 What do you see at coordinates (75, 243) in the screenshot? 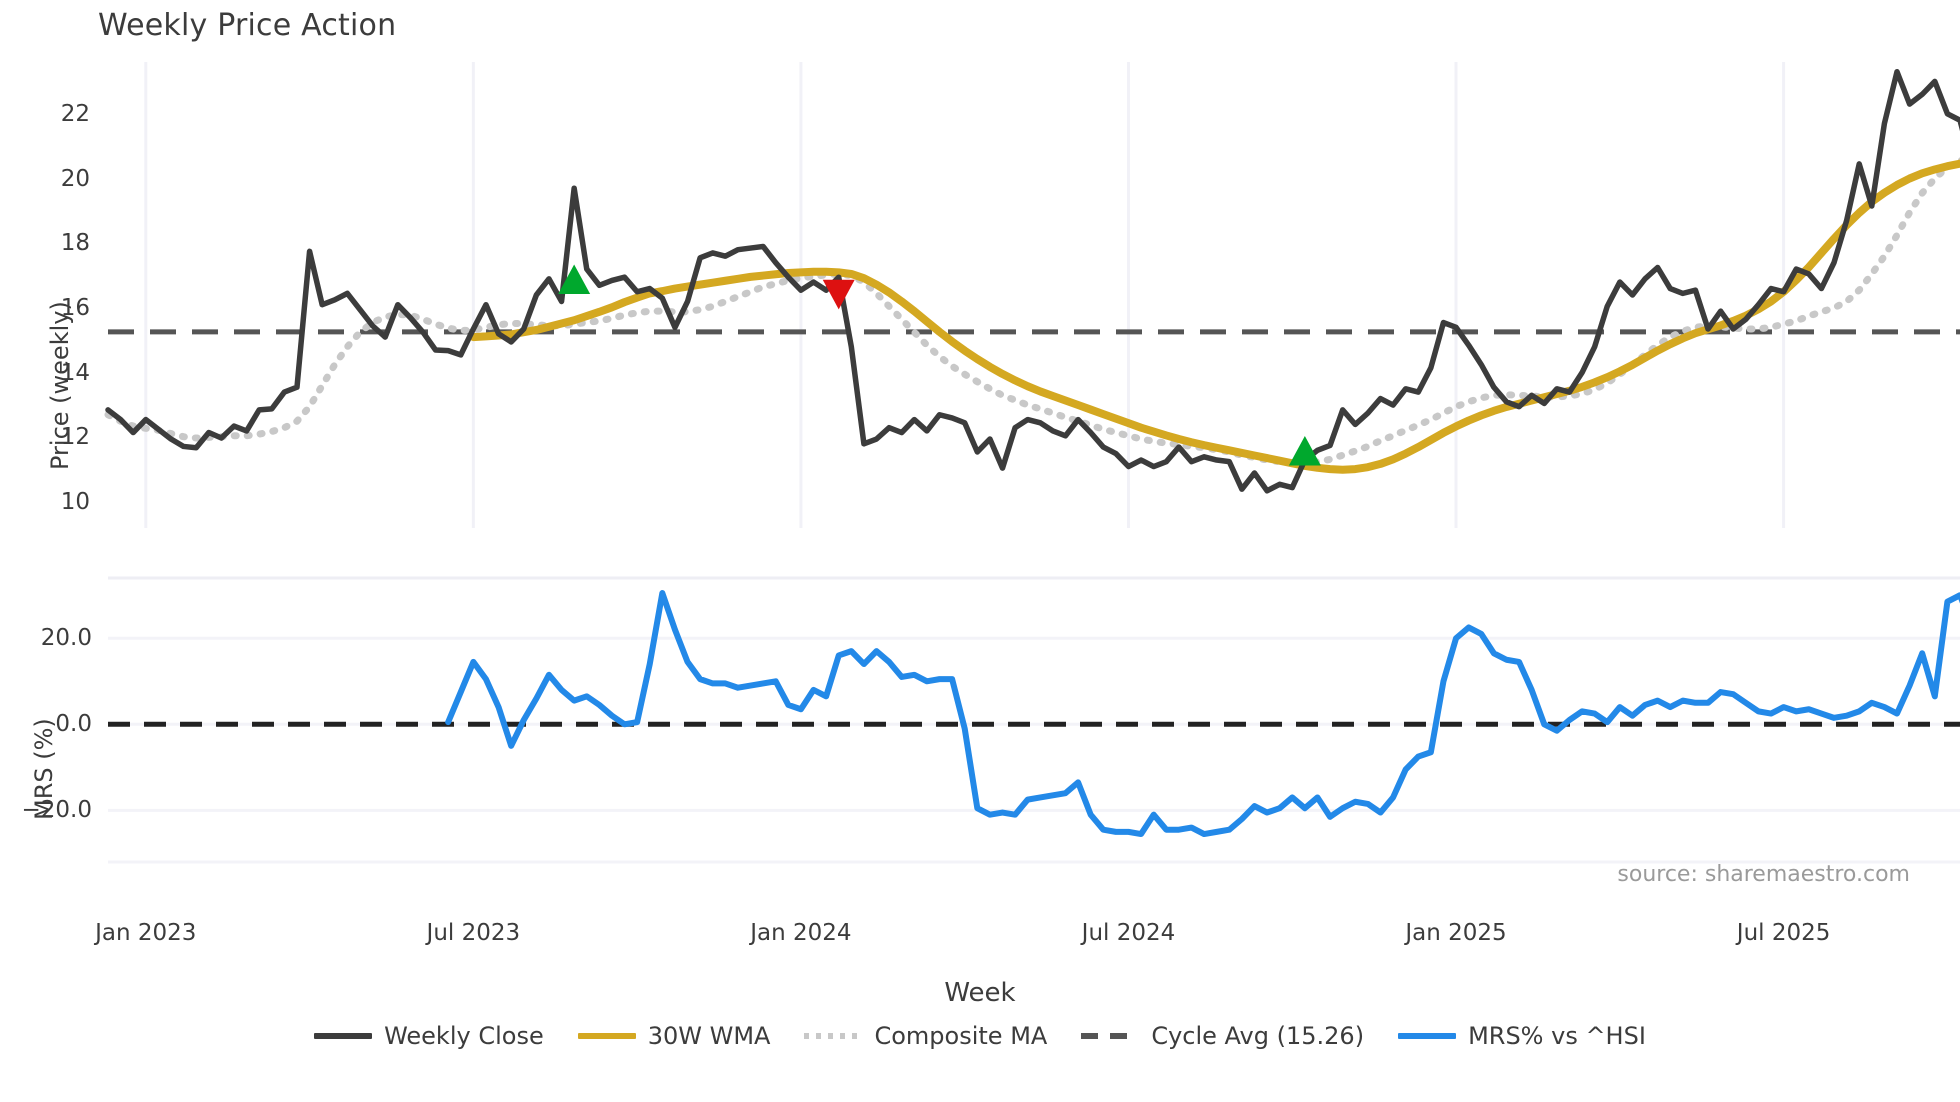
I see `price-y-tick: 18` at bounding box center [75, 243].